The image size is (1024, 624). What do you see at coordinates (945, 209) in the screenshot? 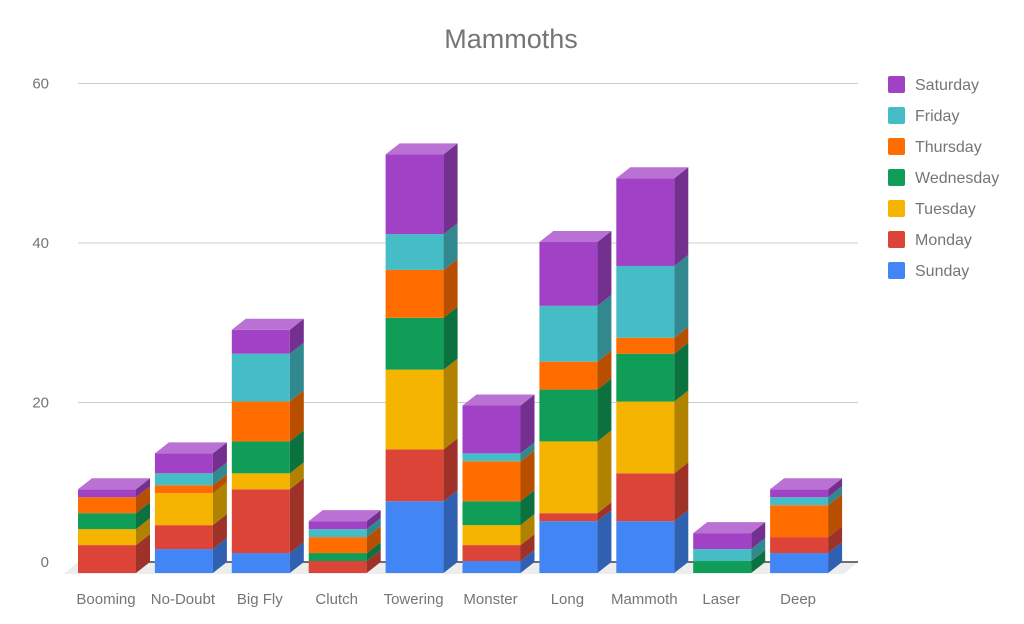
I see `legend-label-tuesday: Tuesday` at bounding box center [945, 209].